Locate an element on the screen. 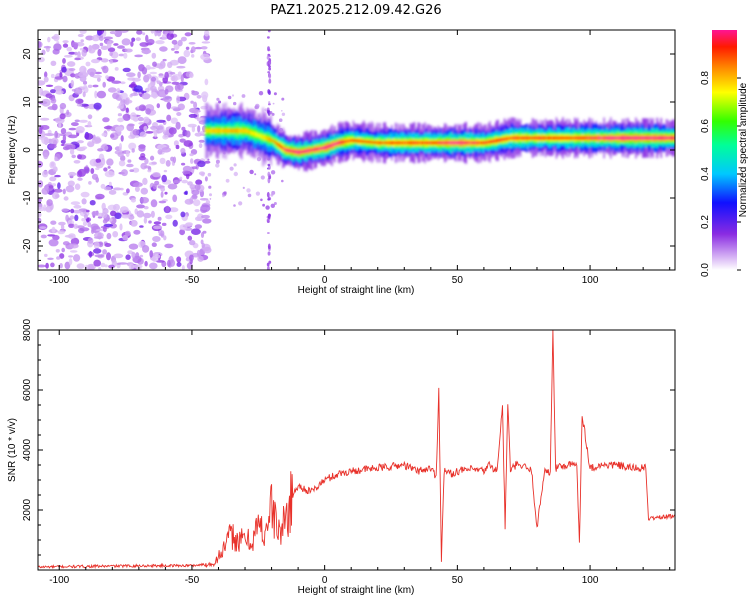  colorbar-tick-label: 0.6 is located at coordinates (705, 126).